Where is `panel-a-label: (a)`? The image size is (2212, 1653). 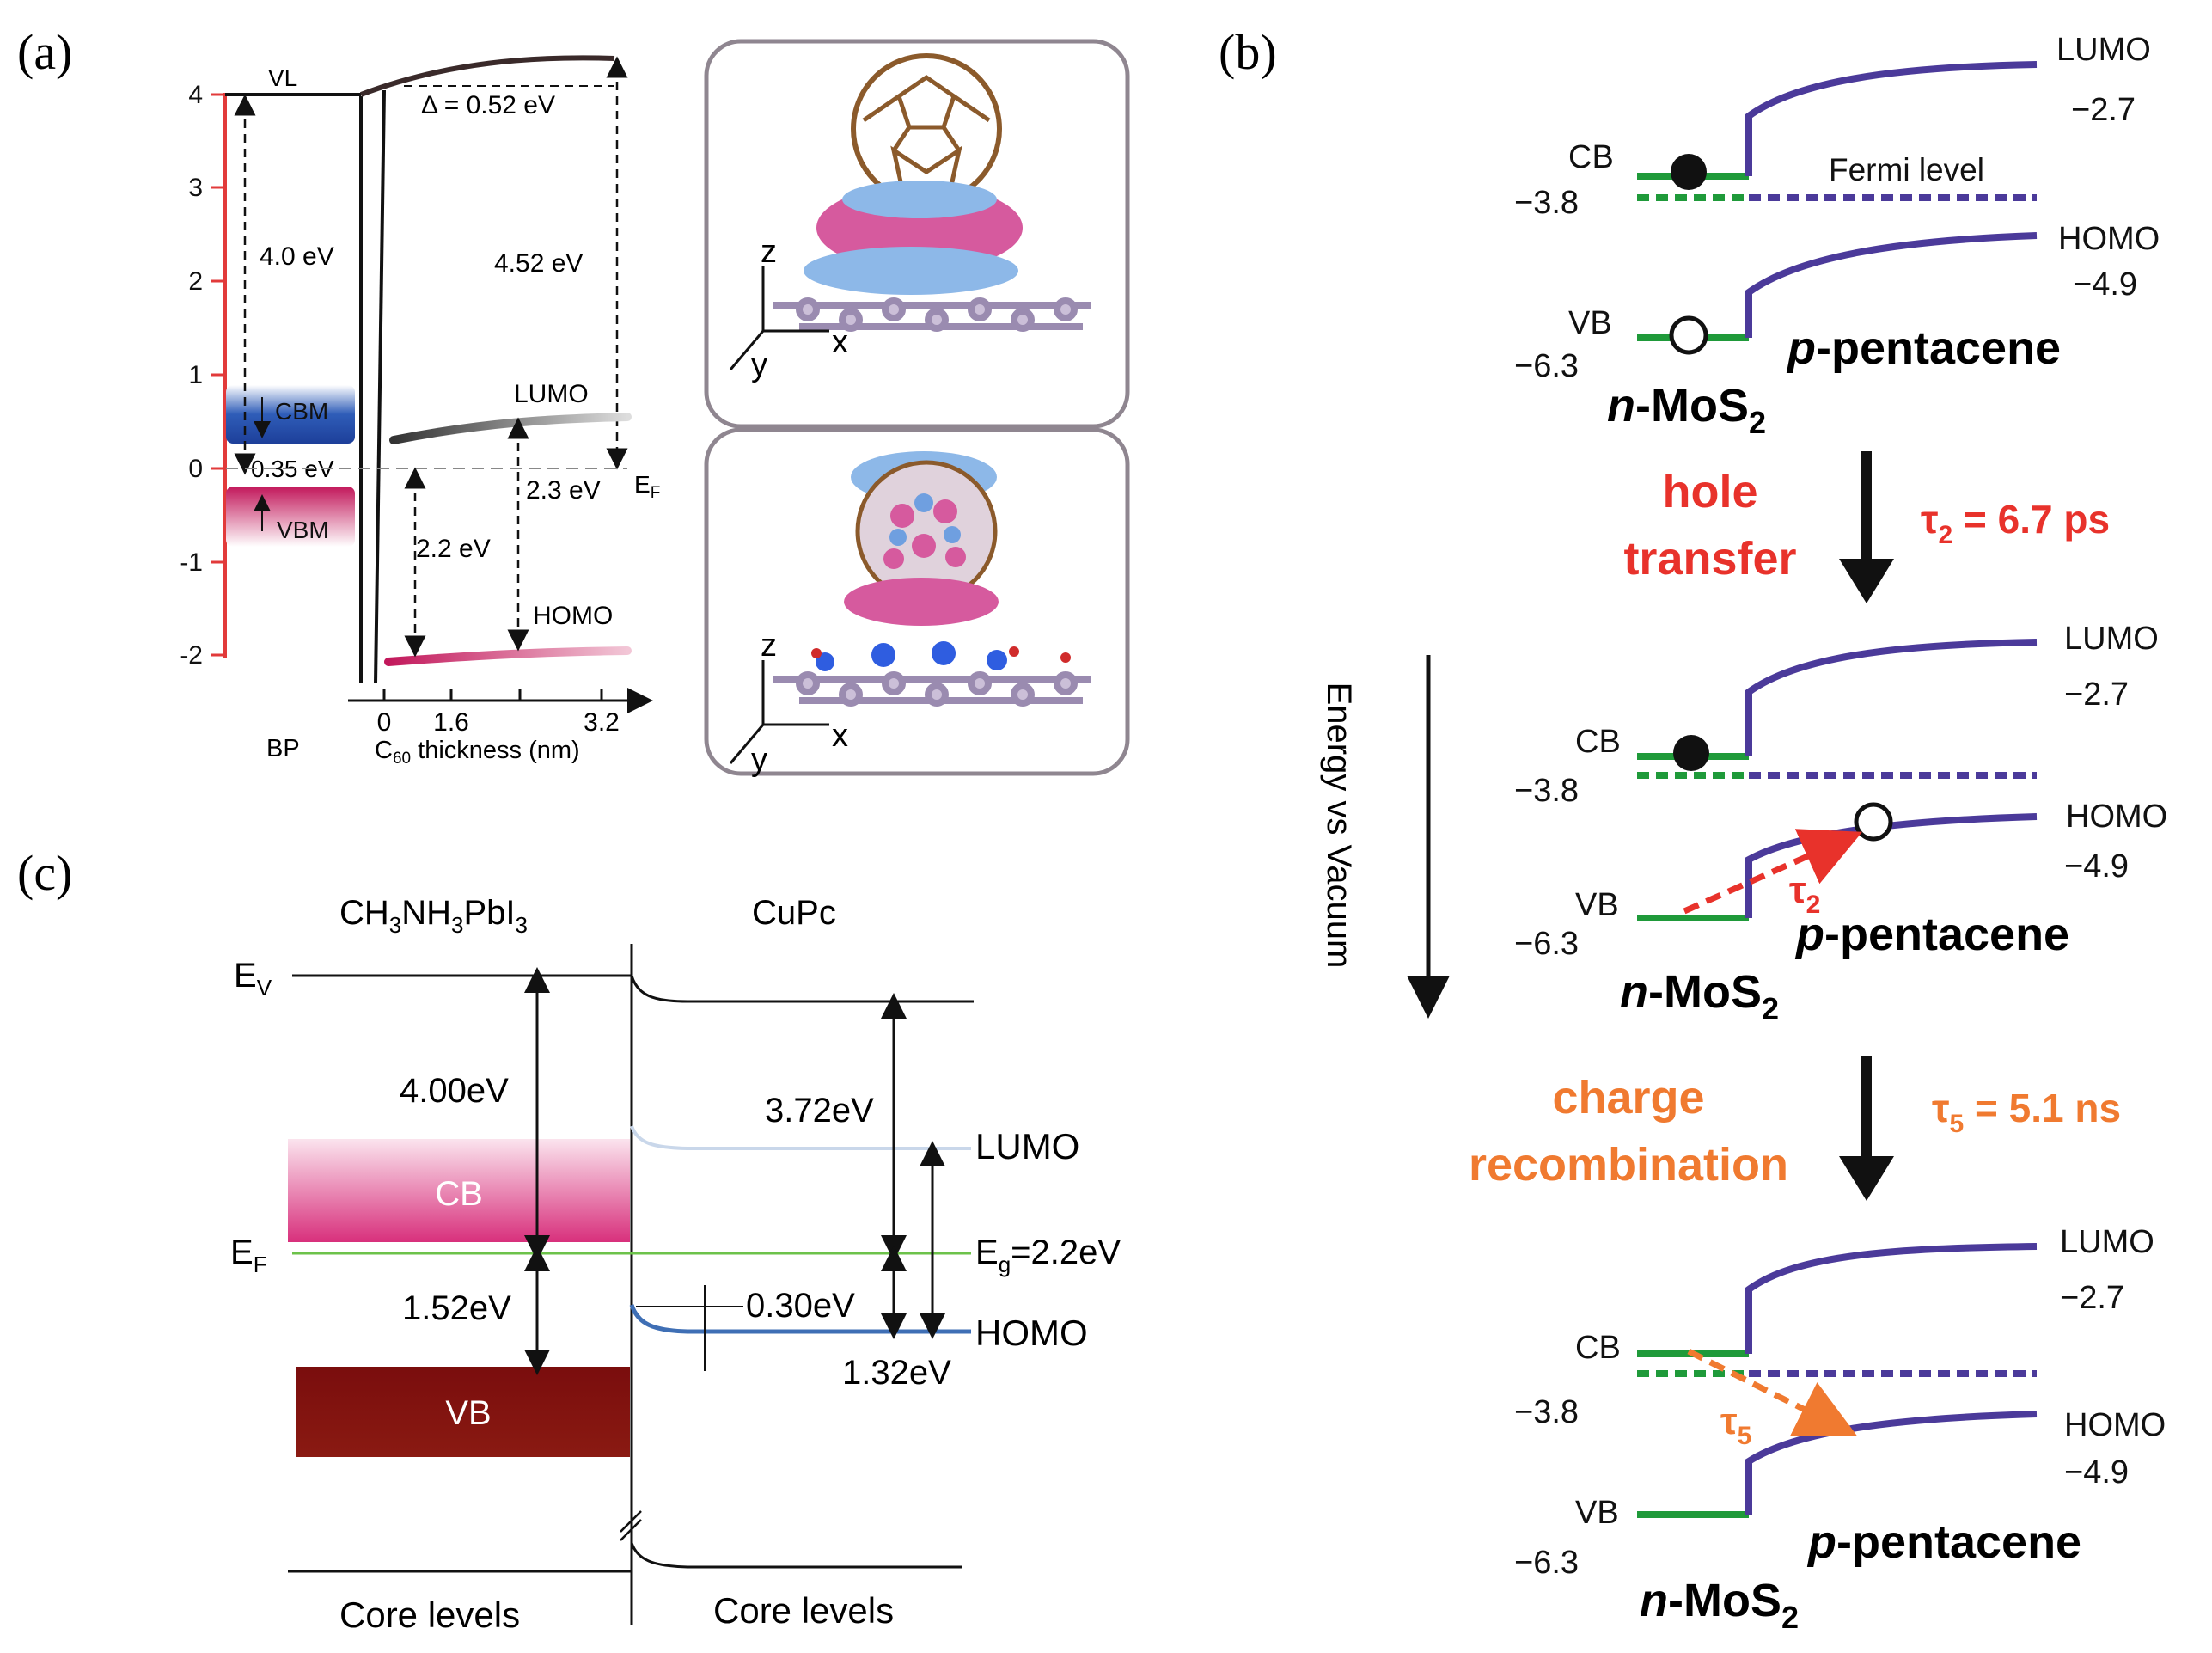 panel-a-label: (a) is located at coordinates (45, 52).